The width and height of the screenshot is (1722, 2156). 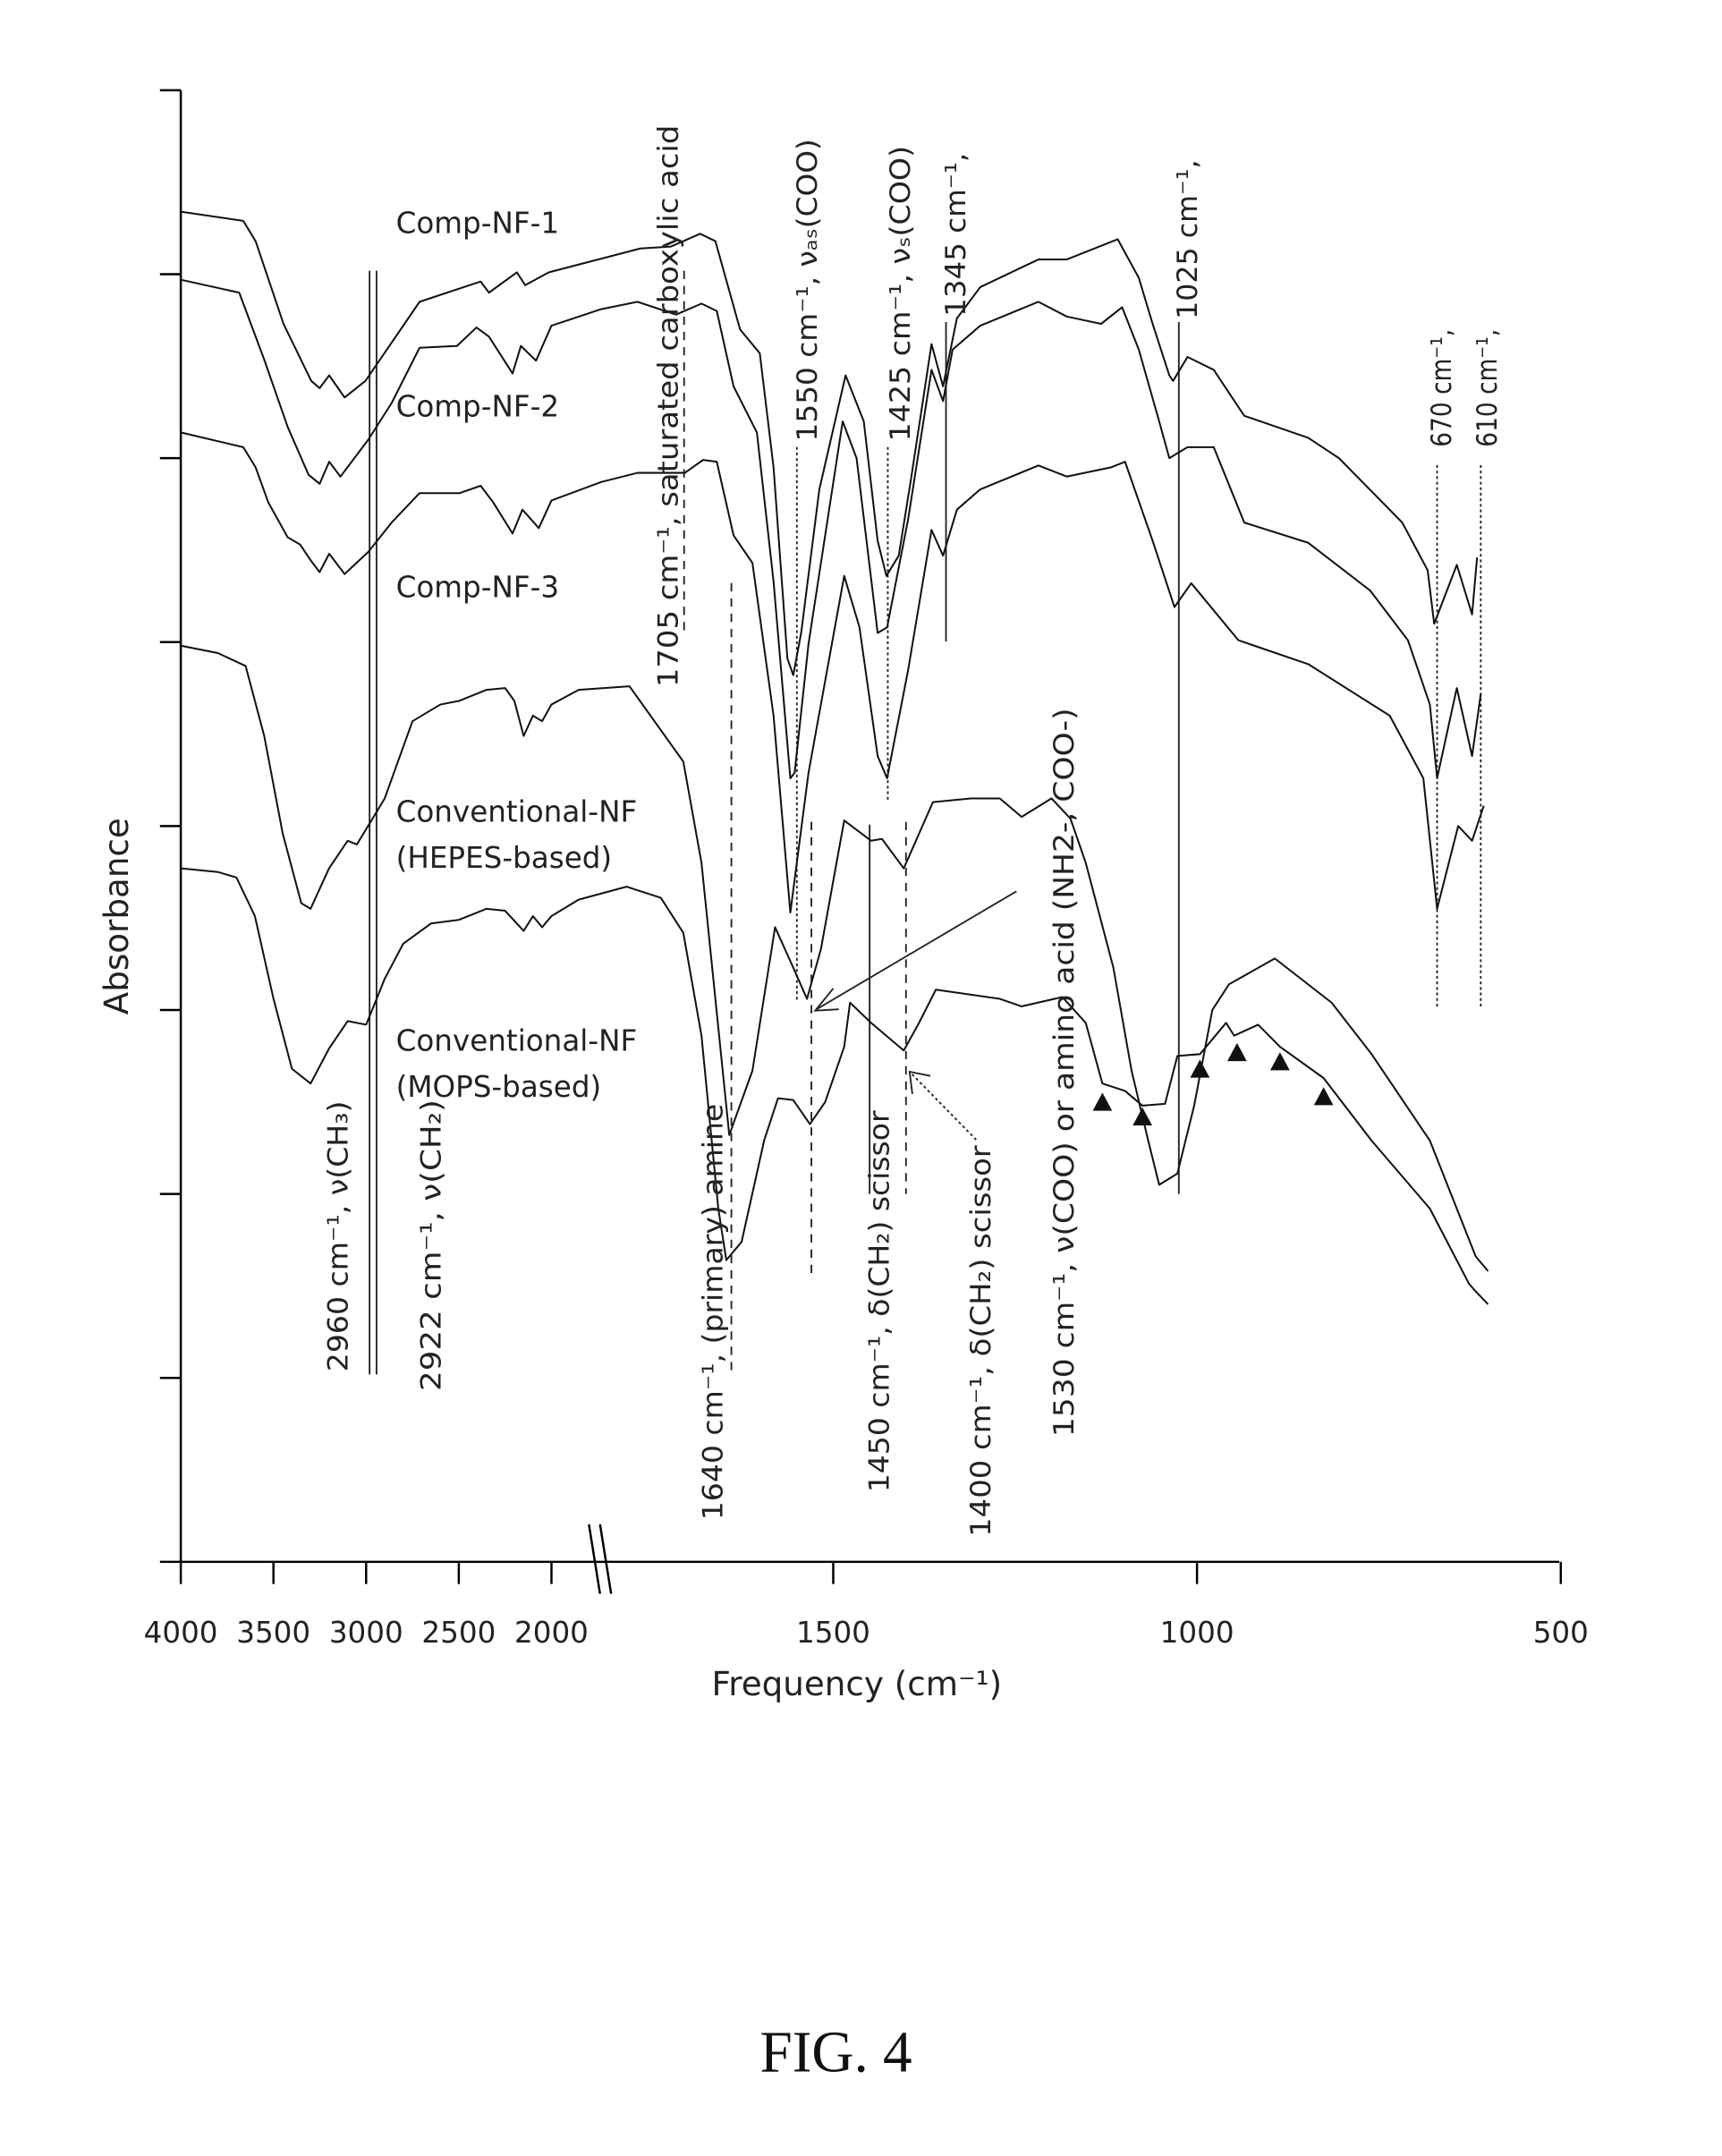 I want to click on annotation-1025: 1025 cm⁻¹,, so click(x=1188, y=238).